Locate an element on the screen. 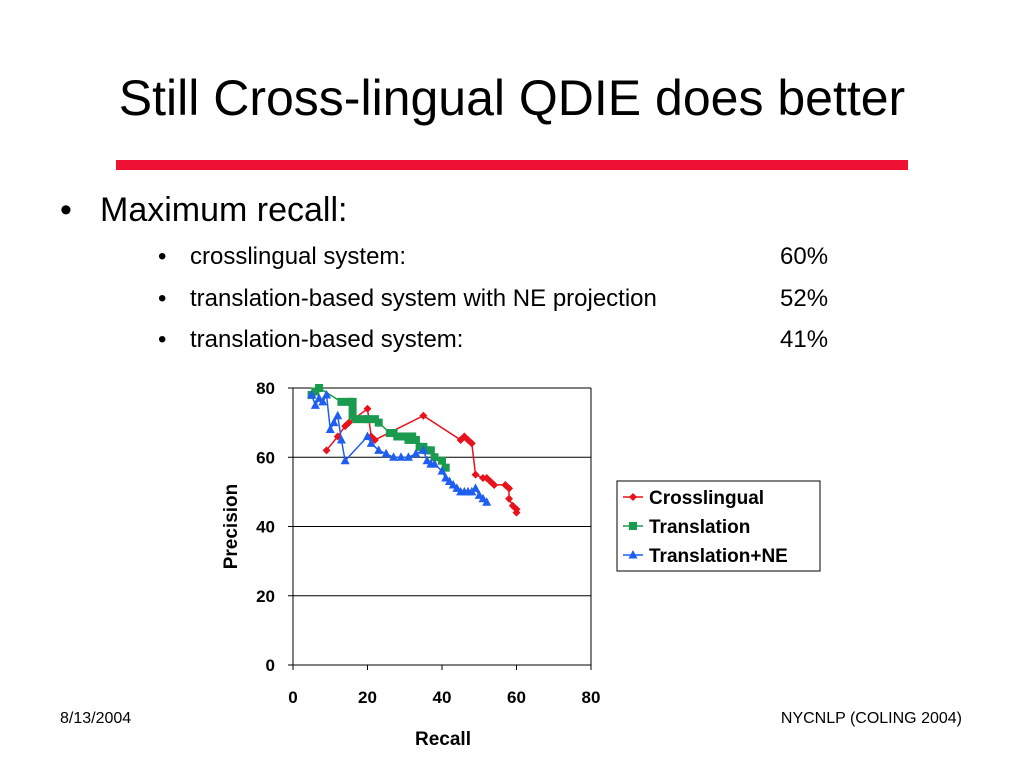 The width and height of the screenshot is (1024, 768). title-divider is located at coordinates (512, 165).